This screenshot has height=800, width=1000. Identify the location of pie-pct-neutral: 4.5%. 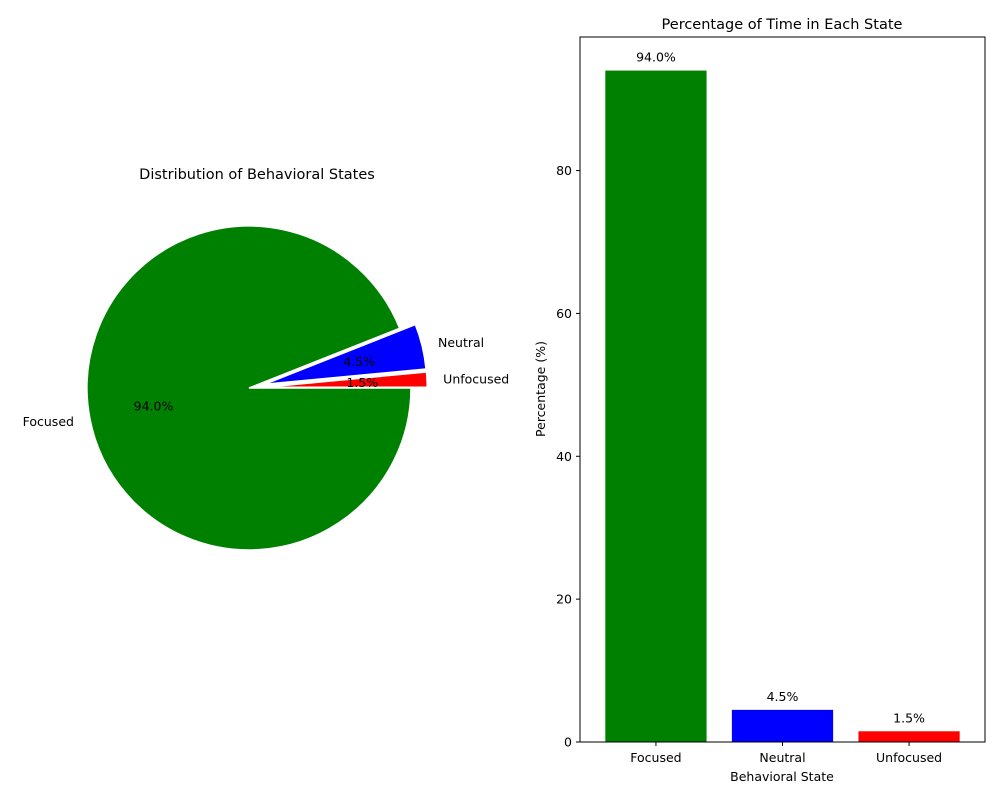
(359, 361).